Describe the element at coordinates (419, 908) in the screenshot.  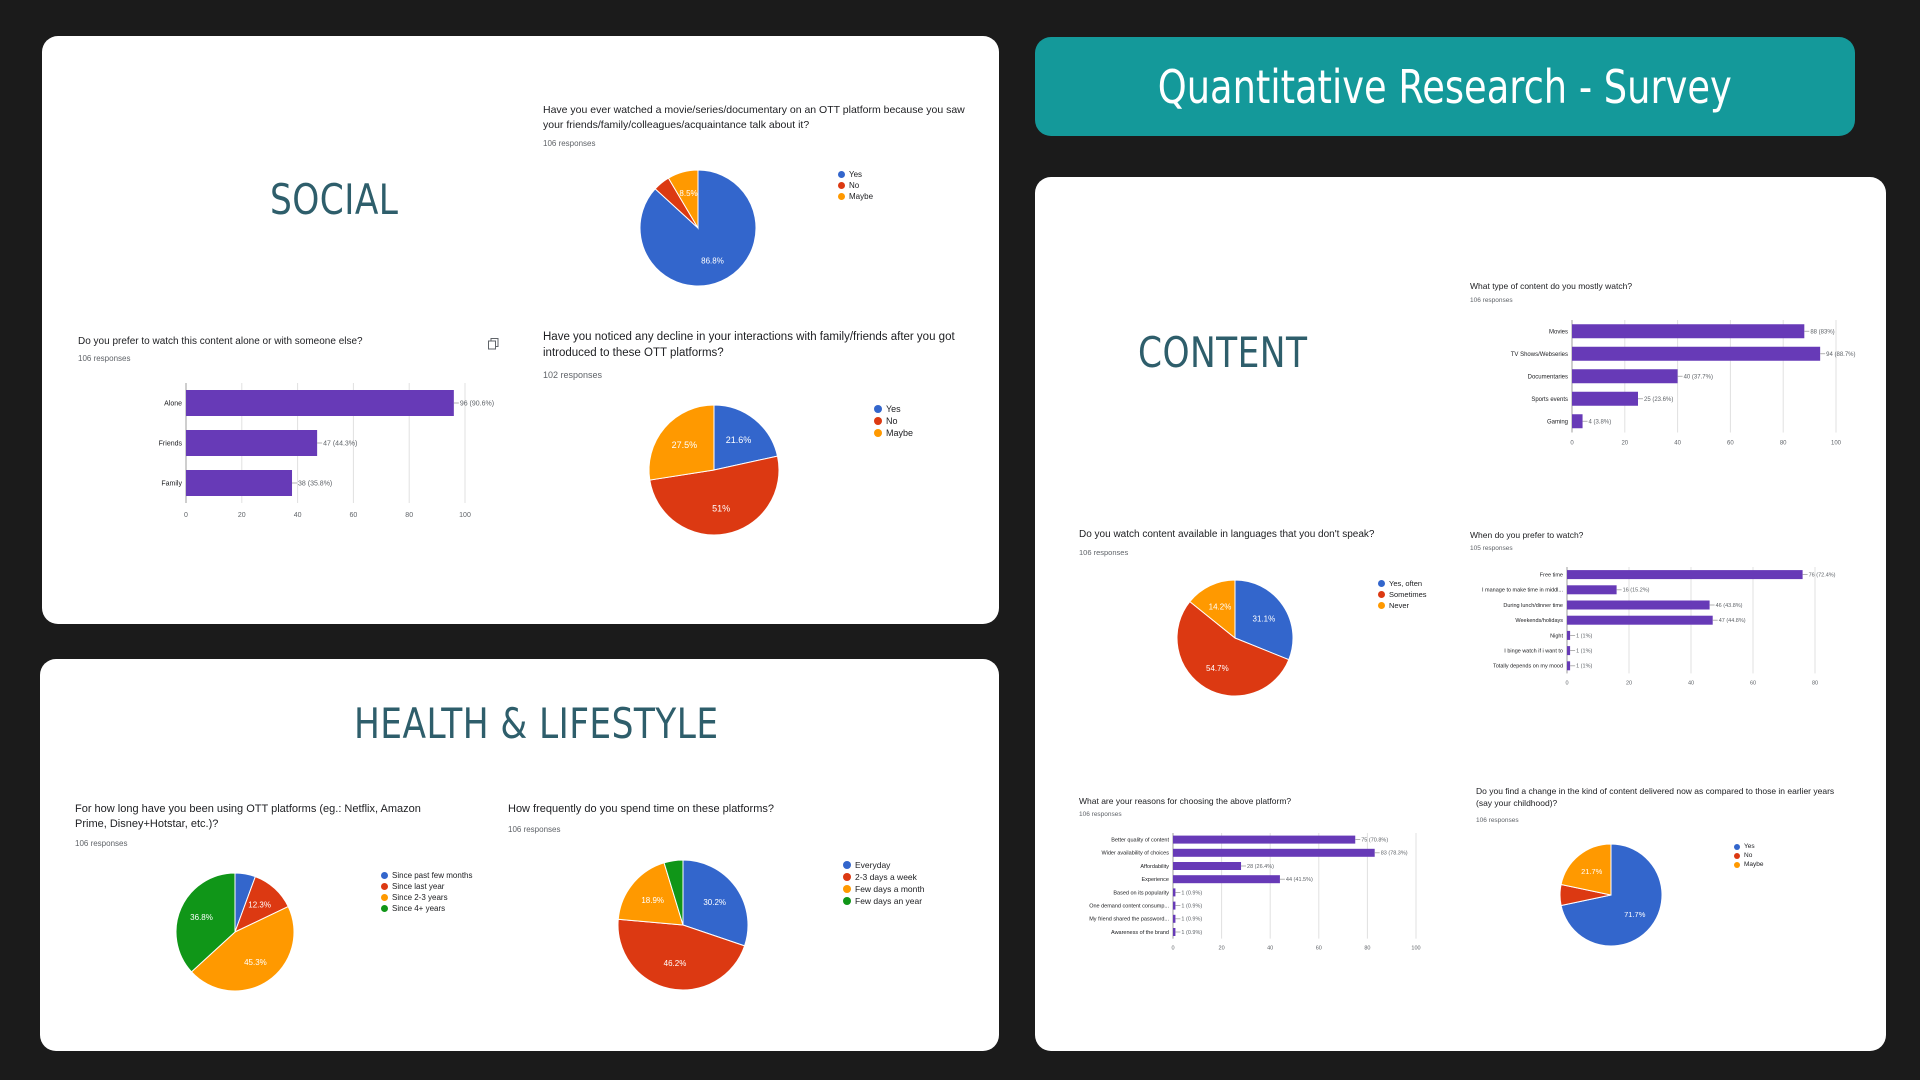
I see `legend-label: Since 4+ years` at that location.